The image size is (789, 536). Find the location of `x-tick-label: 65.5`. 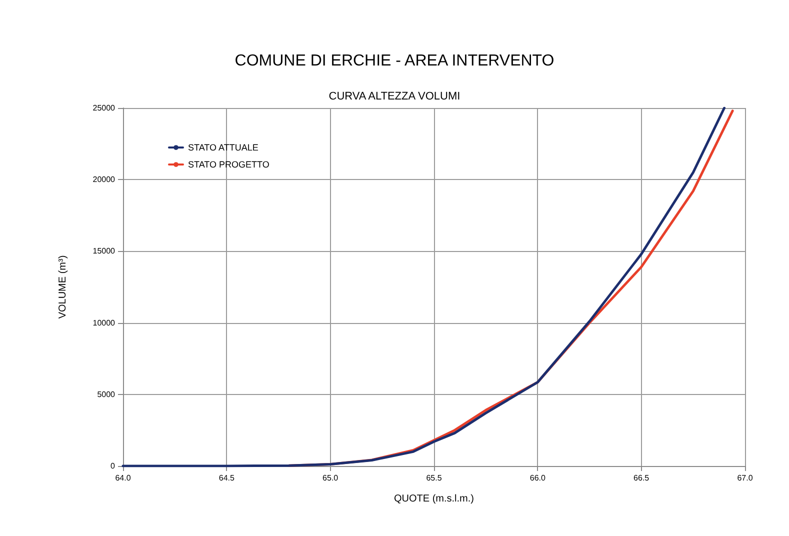

x-tick-label: 65.5 is located at coordinates (434, 478).